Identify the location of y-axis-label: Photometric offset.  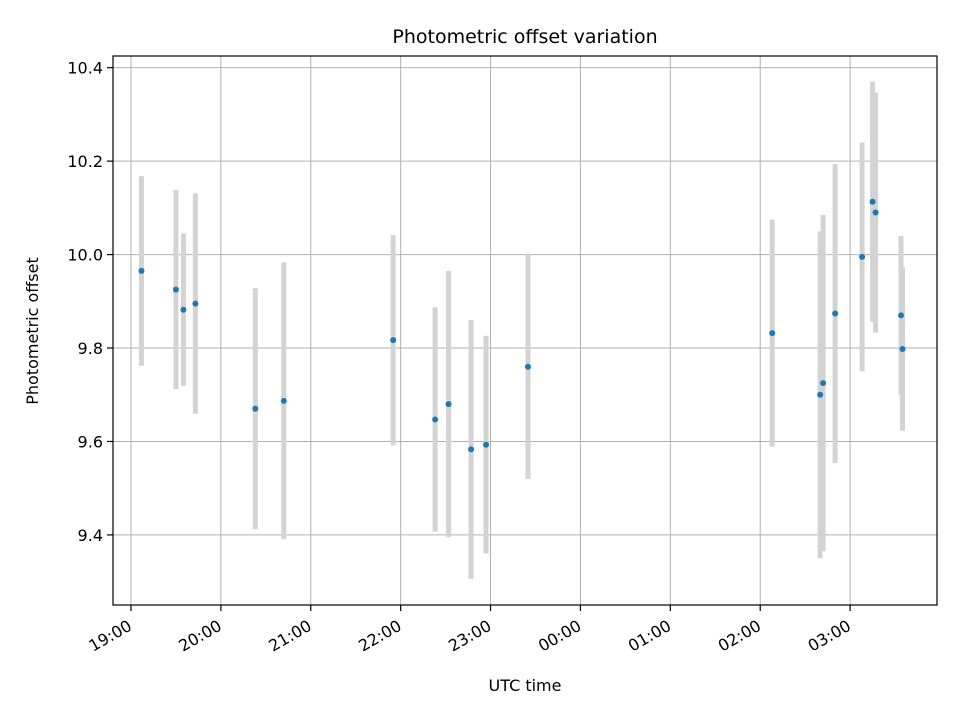
(32, 331).